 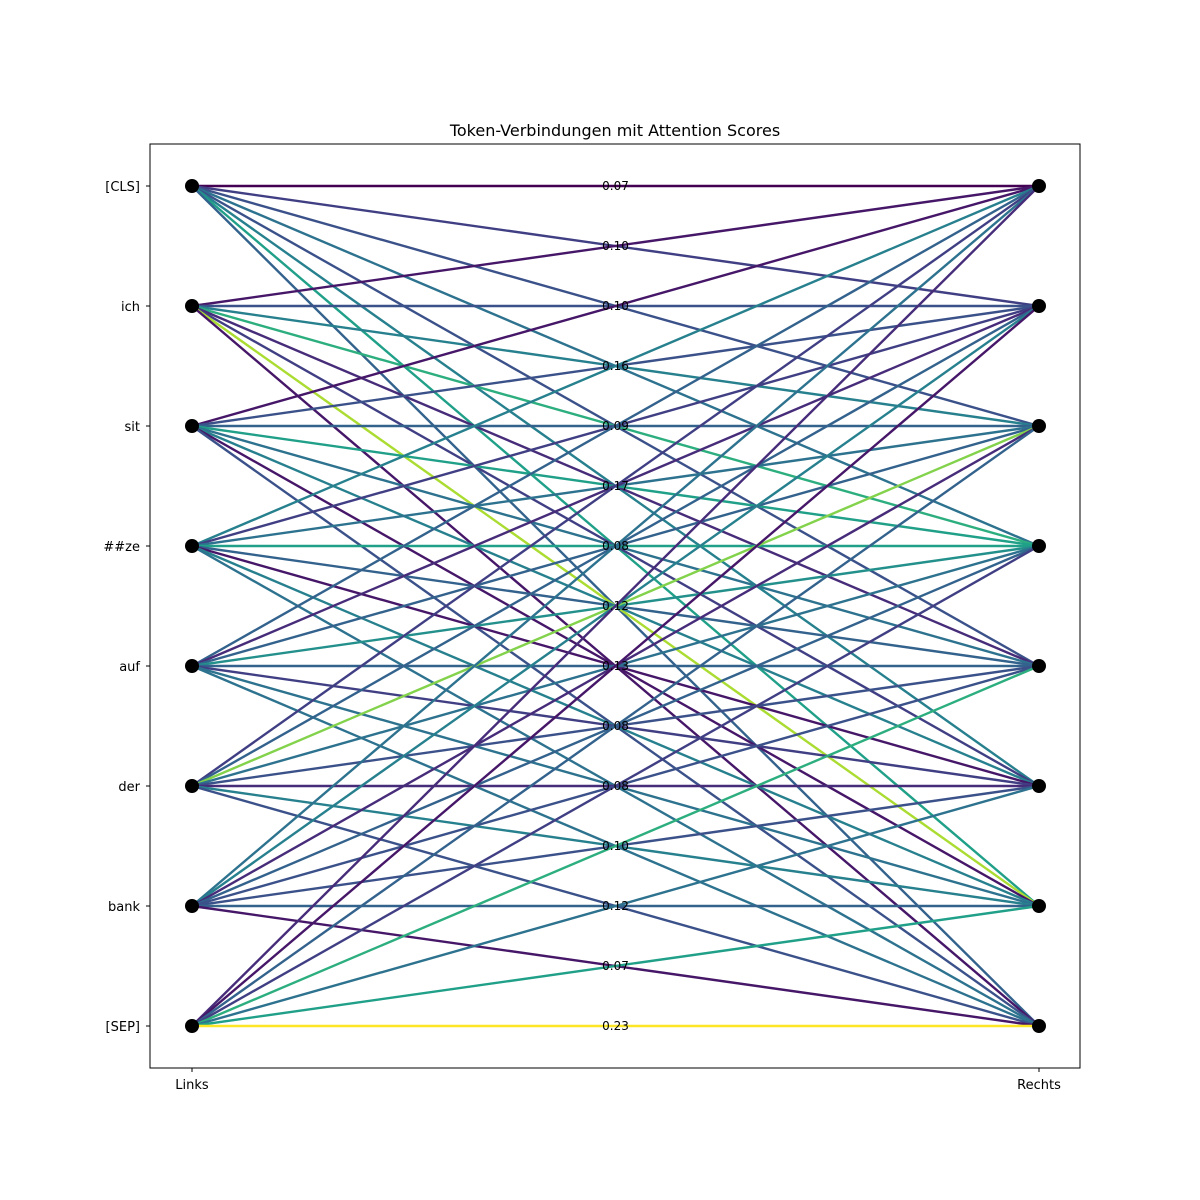 I want to click on chart-title: Token-Verbindungen mit Attention Scores, so click(x=614, y=130).